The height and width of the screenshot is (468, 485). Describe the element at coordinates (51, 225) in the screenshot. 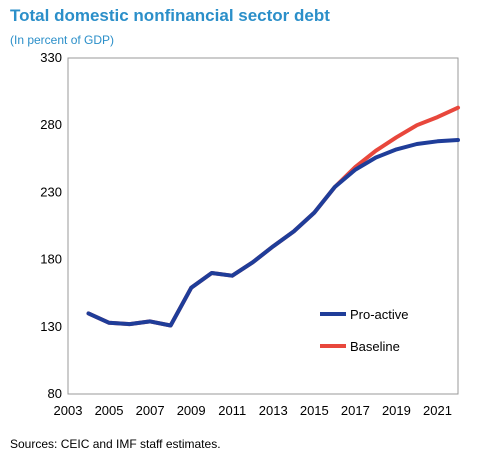

I see `y-tick-labels: 80 130 180 230 280 330` at that location.